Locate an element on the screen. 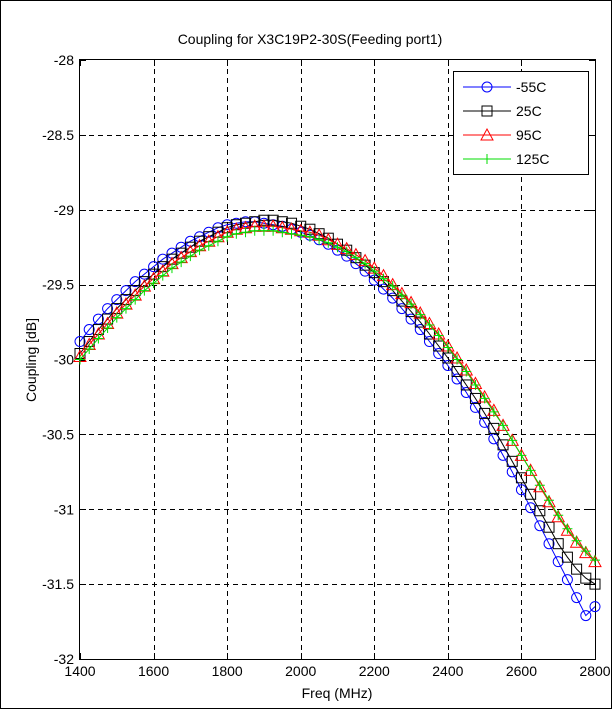 This screenshot has height=709, width=612. x-tick-label: 1400 is located at coordinates (79, 671).